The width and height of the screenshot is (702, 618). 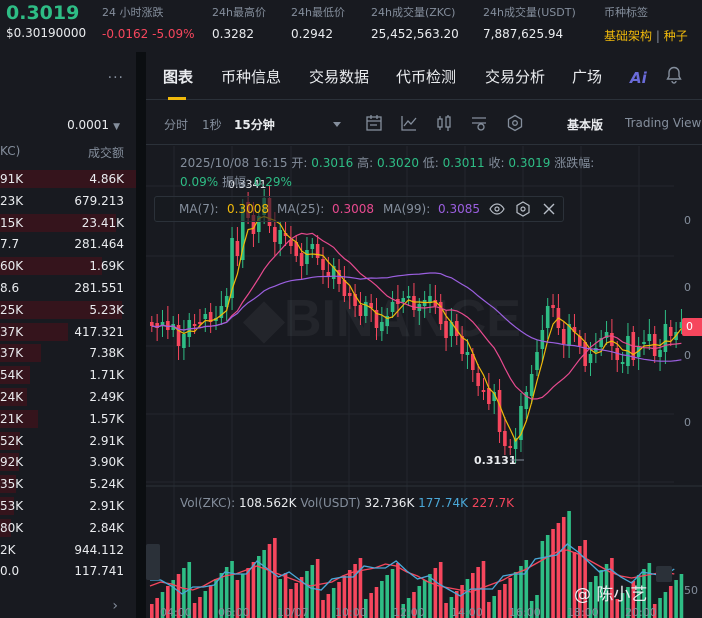 I want to click on tab-token-check: 代币检测, so click(x=426, y=77).